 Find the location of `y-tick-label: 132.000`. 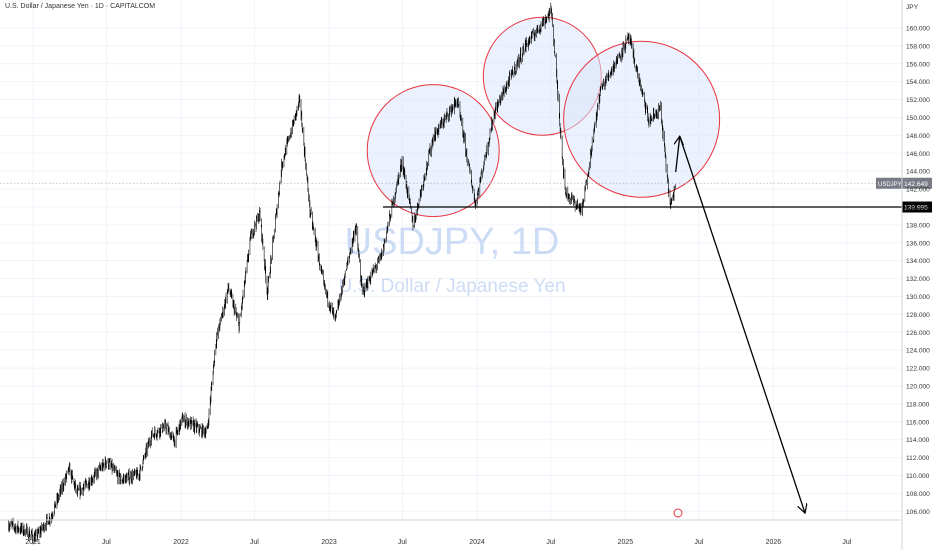

y-tick-label: 132.000 is located at coordinates (918, 279).